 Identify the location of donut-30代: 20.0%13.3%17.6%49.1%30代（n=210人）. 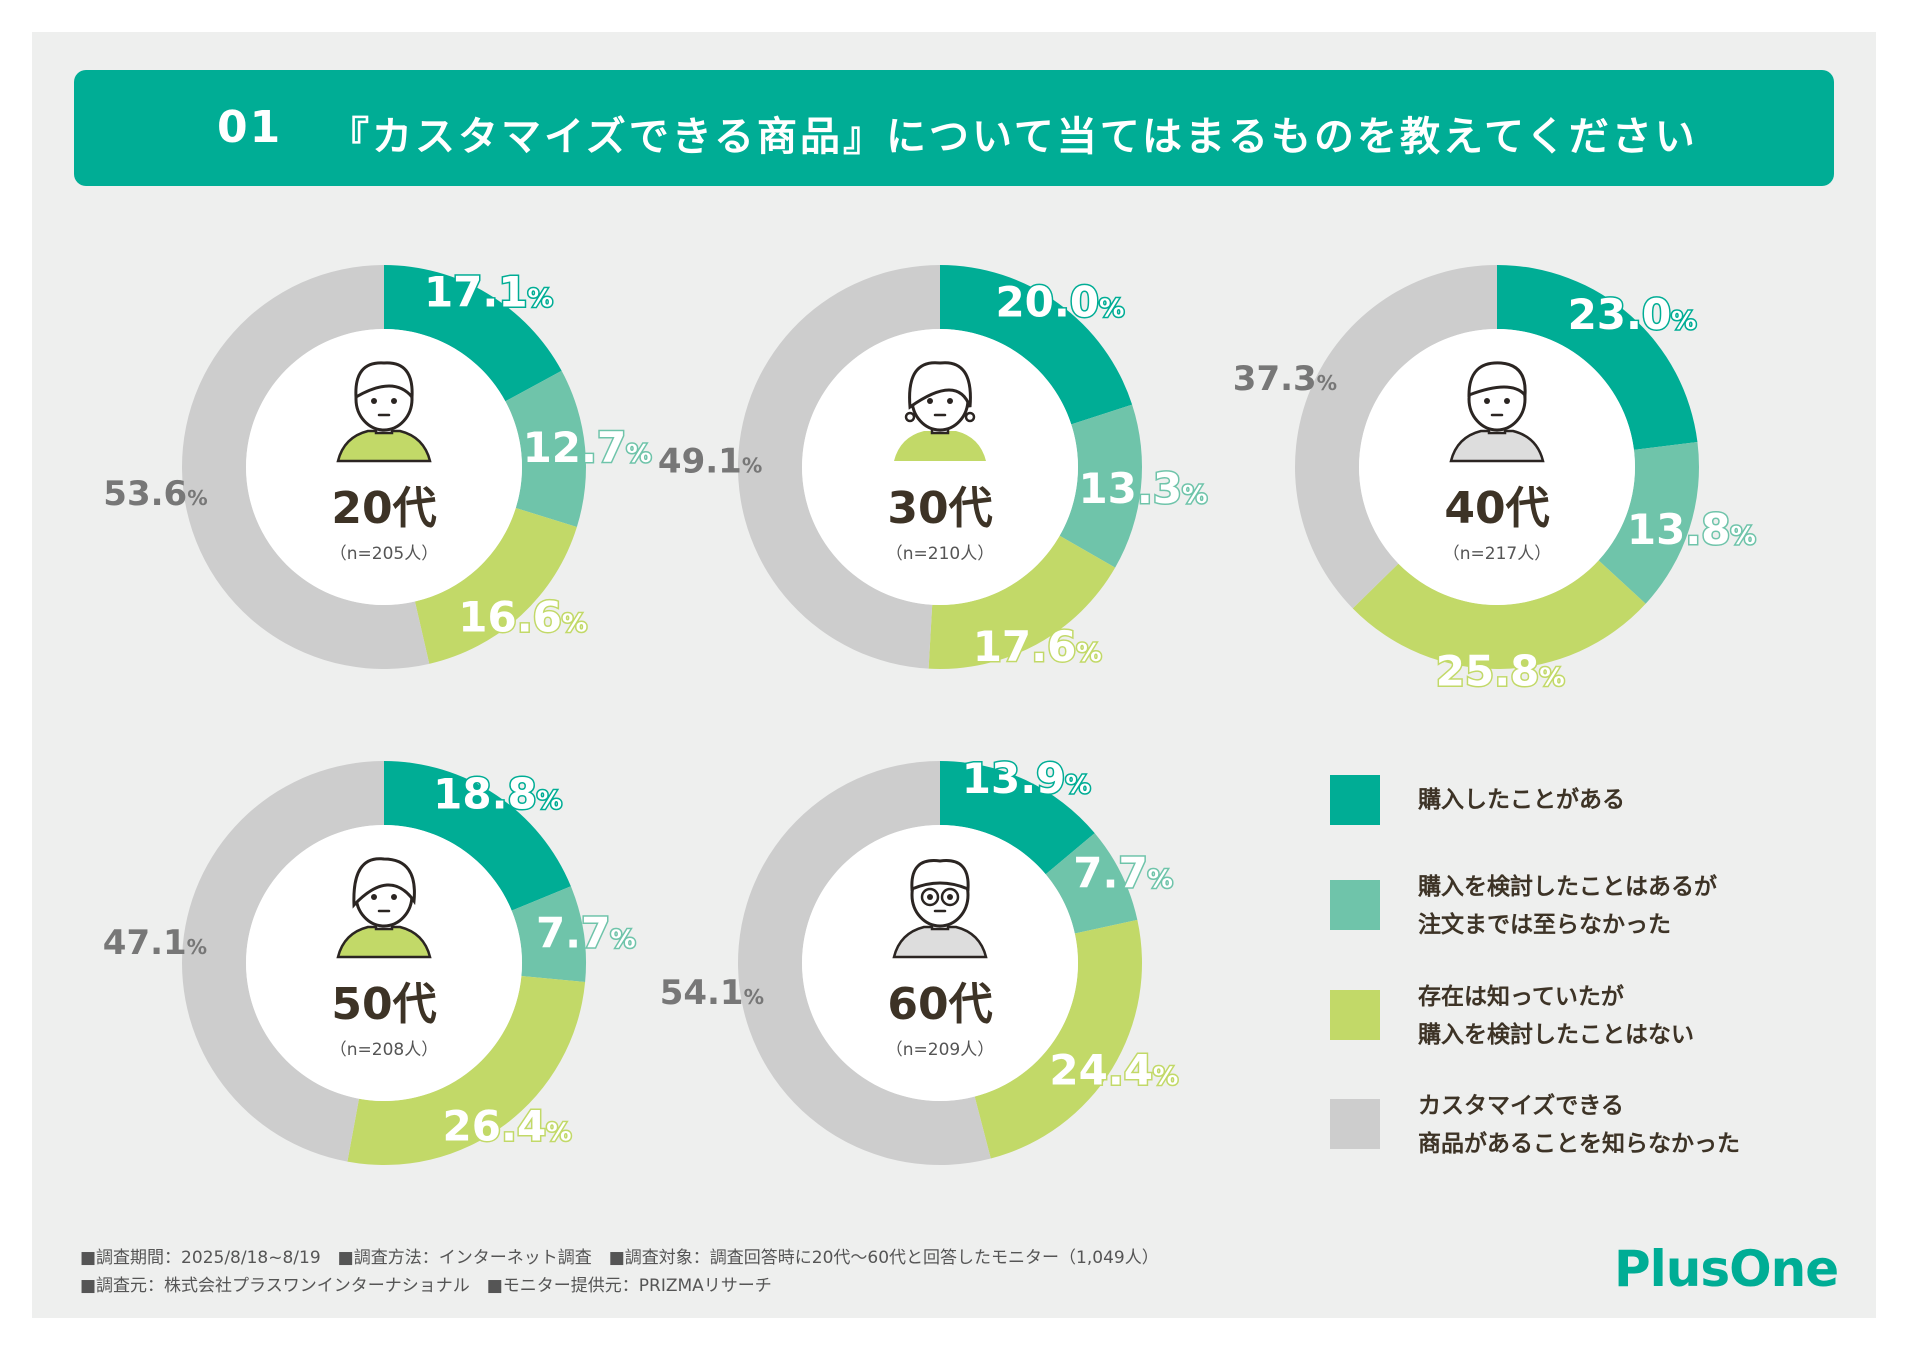
(933, 468).